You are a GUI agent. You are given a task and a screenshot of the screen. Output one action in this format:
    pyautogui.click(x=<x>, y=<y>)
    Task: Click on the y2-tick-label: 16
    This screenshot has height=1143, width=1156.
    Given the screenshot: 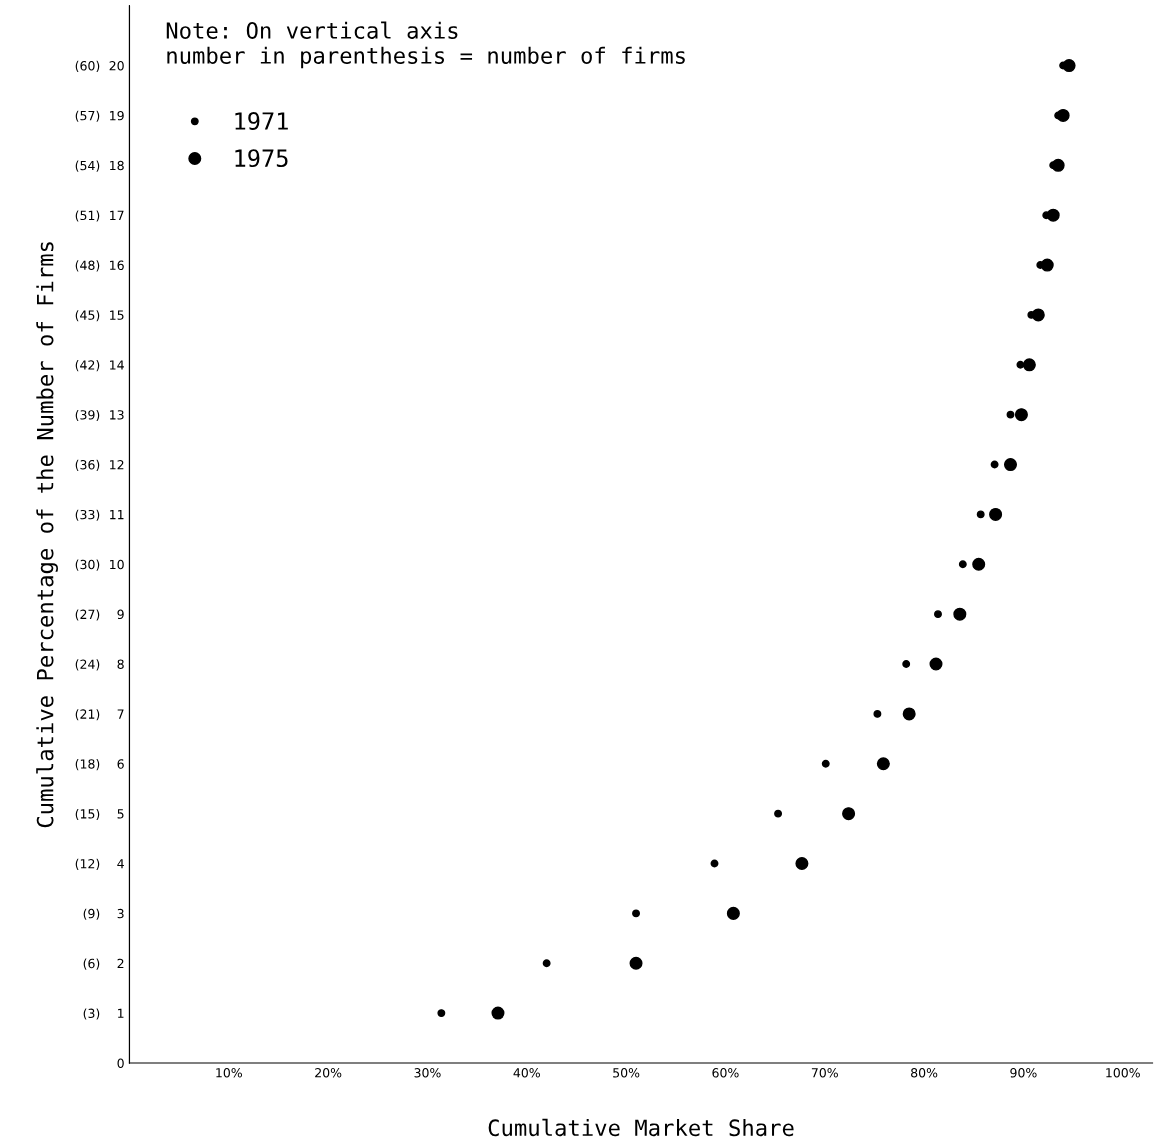 What is the action you would take?
    pyautogui.click(x=117, y=265)
    